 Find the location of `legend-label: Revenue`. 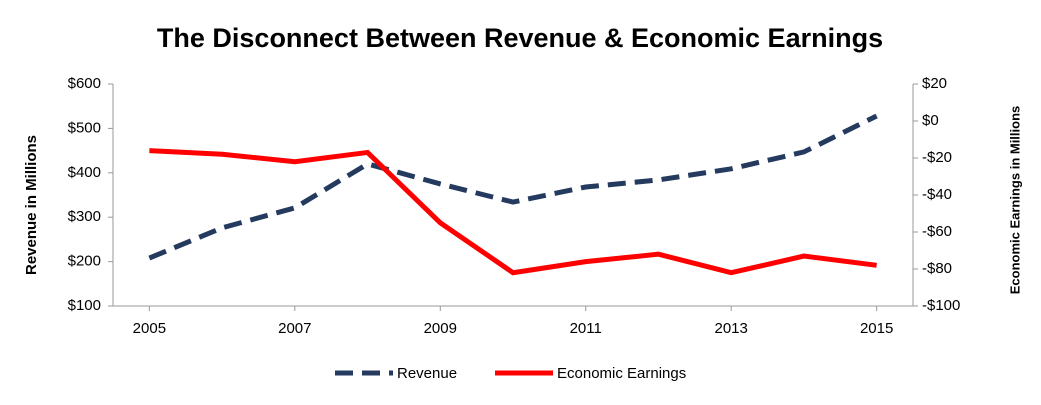

legend-label: Revenue is located at coordinates (427, 373).